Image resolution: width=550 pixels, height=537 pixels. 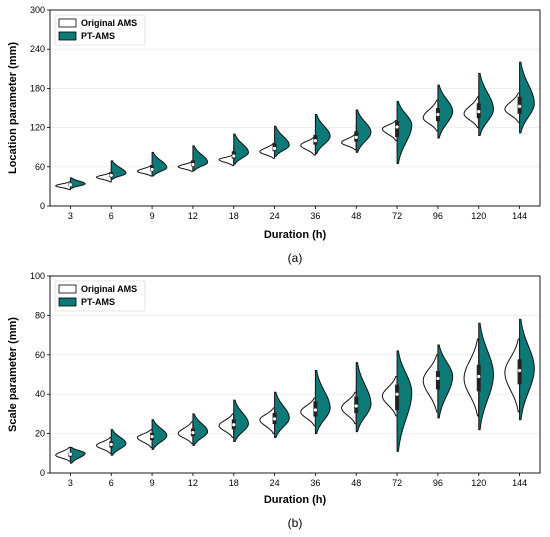 I want to click on legend-box, so click(x=100, y=296).